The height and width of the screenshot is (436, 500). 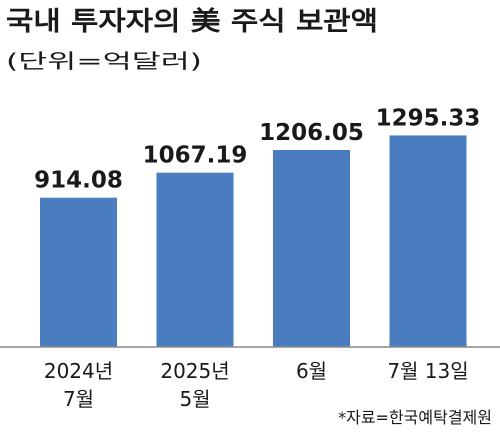 I want to click on value-label-0: 914.08, so click(x=78, y=181).